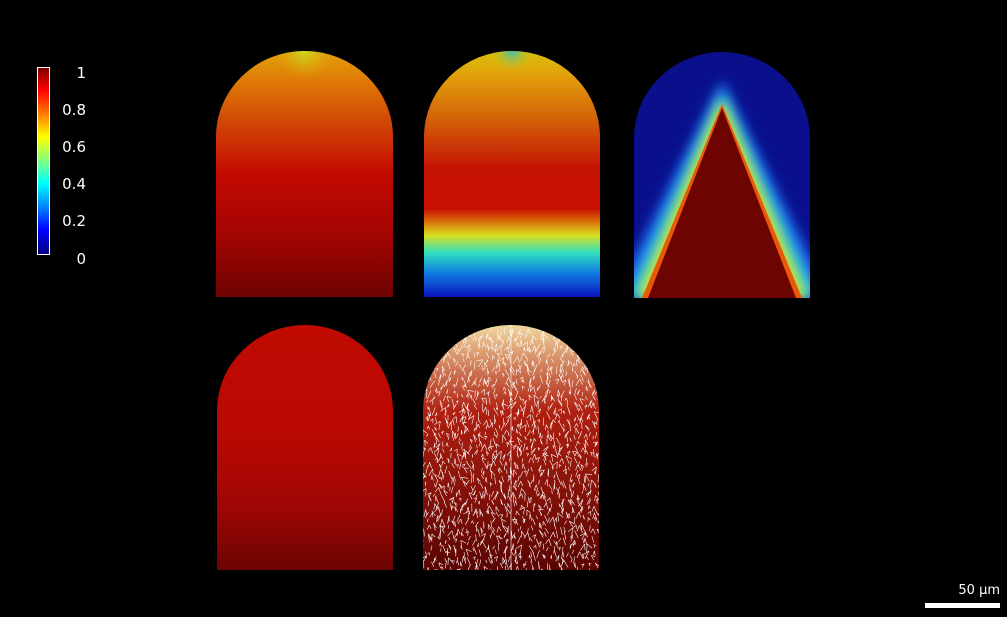  Describe the element at coordinates (511, 447) in the screenshot. I see `panel-bottom-middle` at that location.